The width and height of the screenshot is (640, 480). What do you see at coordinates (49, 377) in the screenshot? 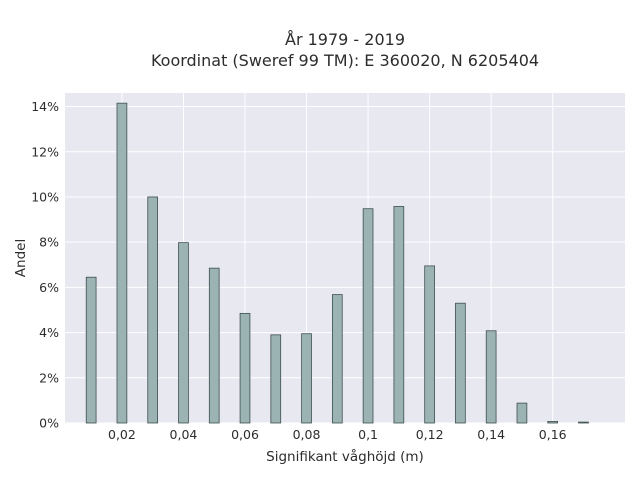
I see `y-tick-label: 2%` at bounding box center [49, 377].